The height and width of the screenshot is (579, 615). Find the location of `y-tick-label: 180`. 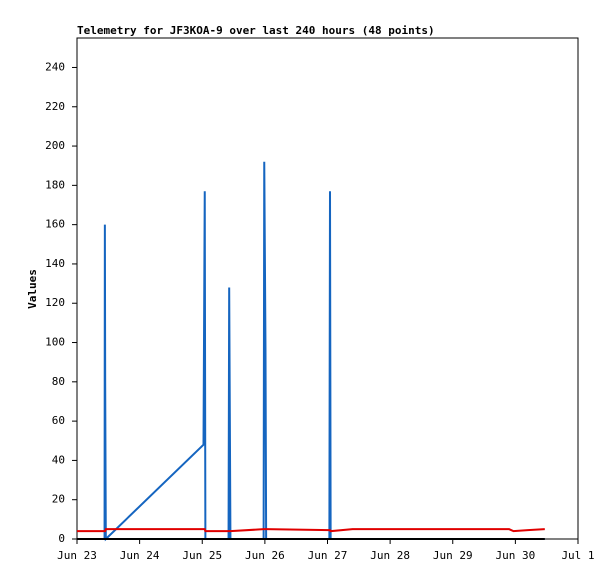

y-tick-label: 180 is located at coordinates (55, 184).